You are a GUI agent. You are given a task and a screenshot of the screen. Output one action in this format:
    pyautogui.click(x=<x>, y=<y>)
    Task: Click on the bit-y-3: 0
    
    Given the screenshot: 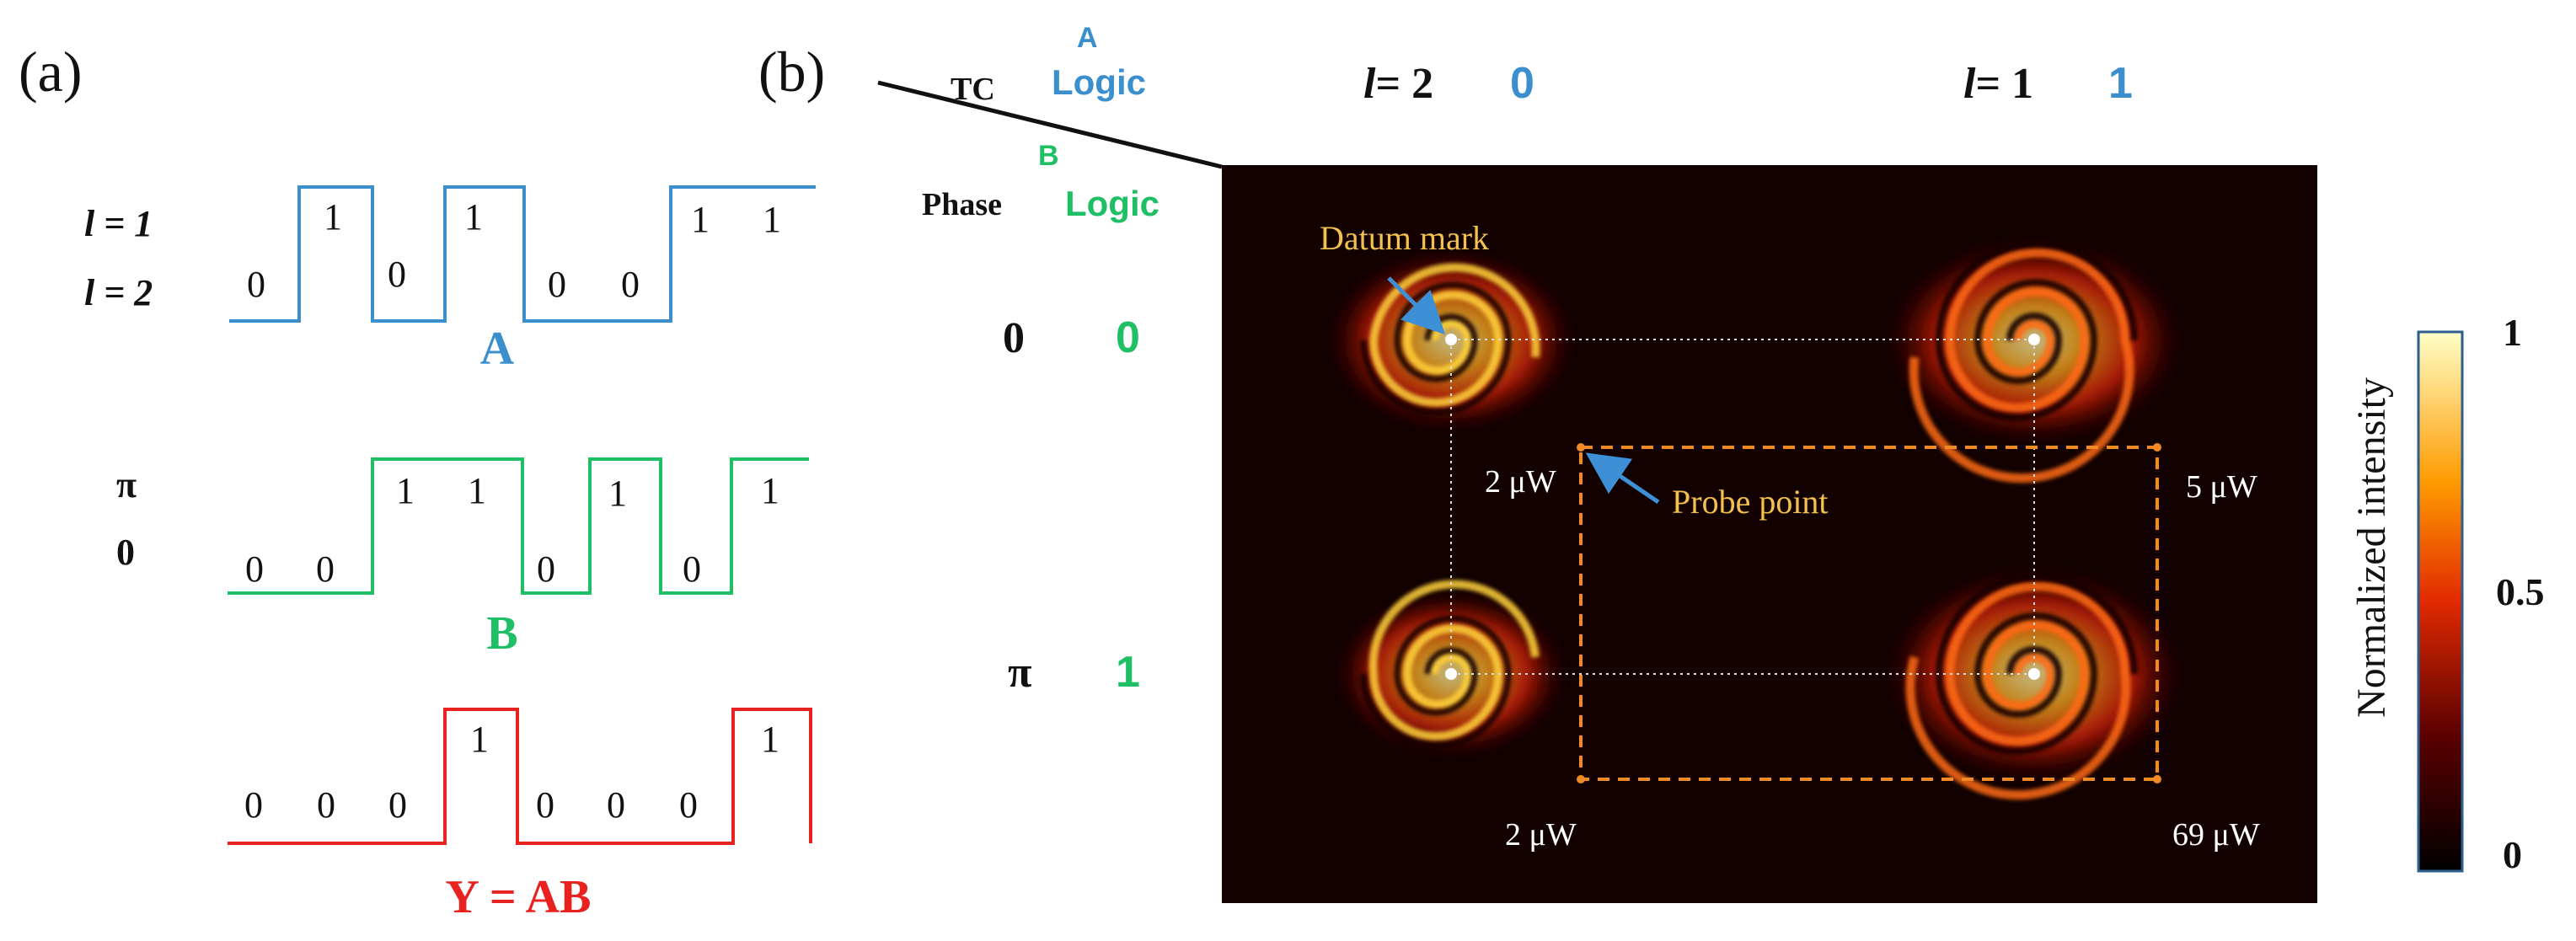 What is the action you would take?
    pyautogui.click(x=397, y=805)
    